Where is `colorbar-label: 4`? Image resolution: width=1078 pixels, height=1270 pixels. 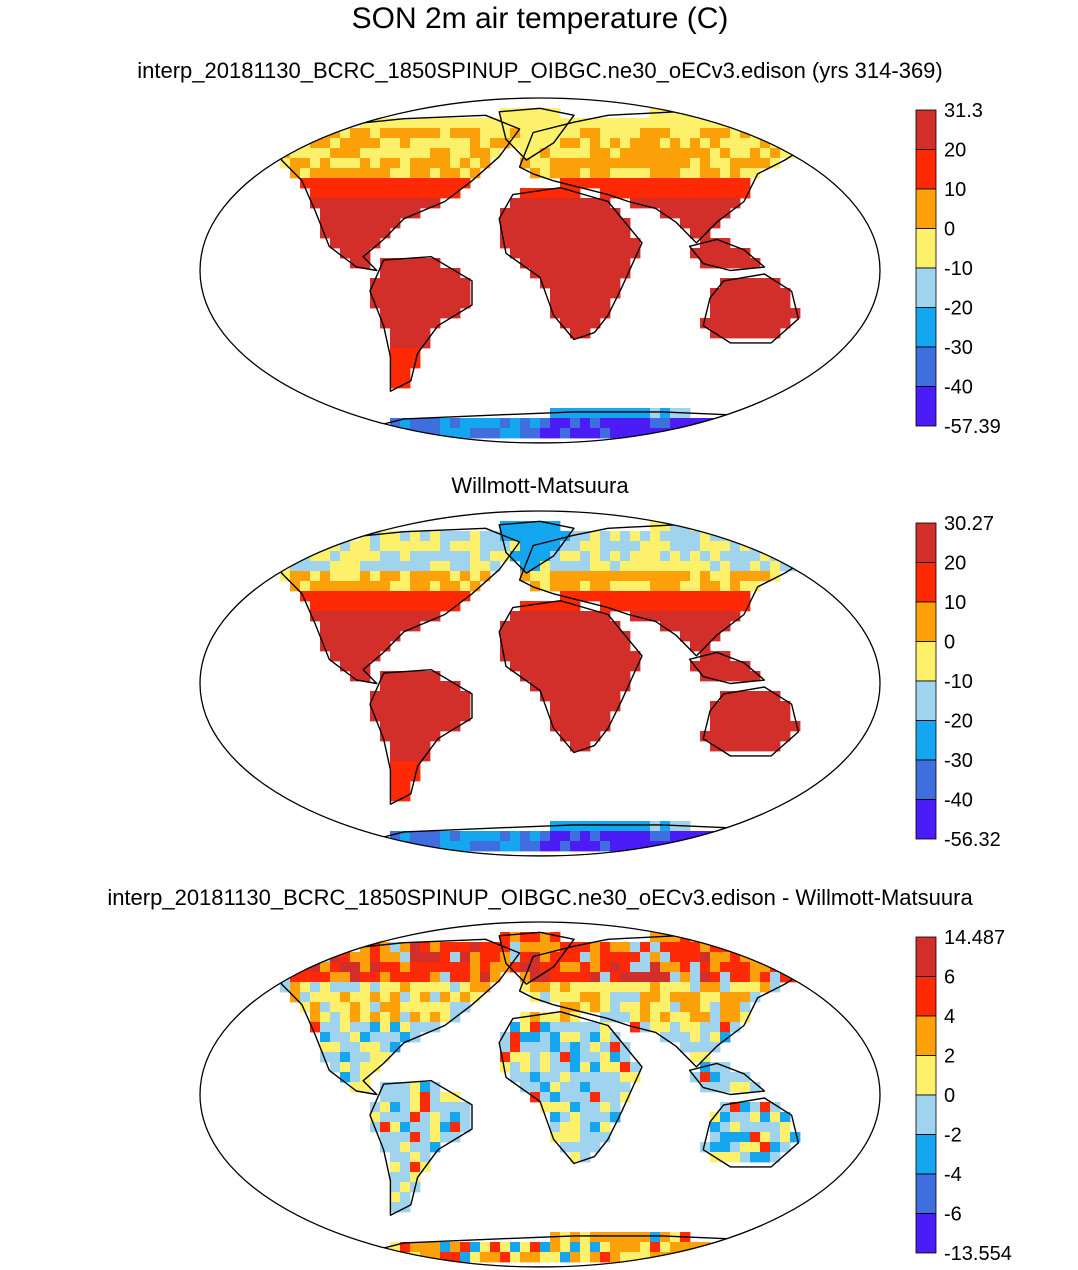
colorbar-label: 4 is located at coordinates (949, 1017).